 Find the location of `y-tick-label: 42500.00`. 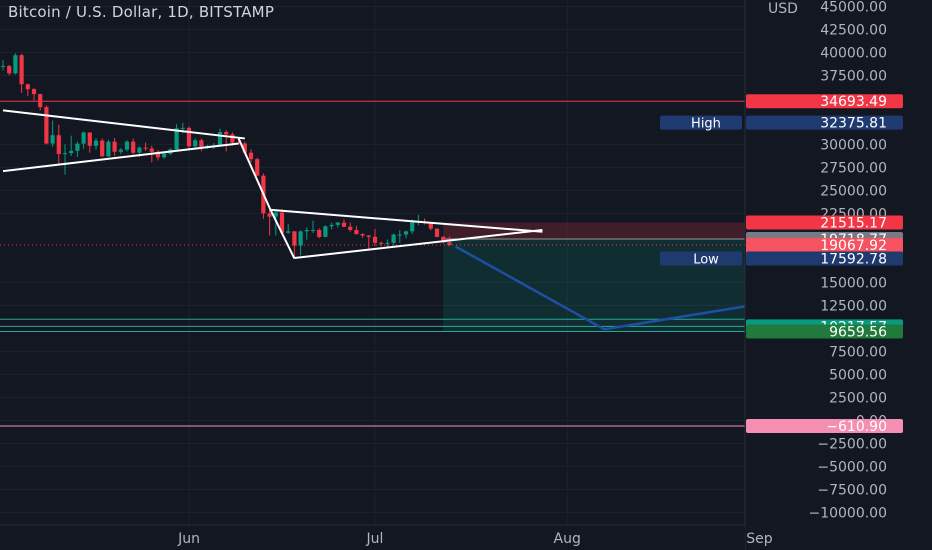

y-tick-label: 42500.00 is located at coordinates (853, 30).